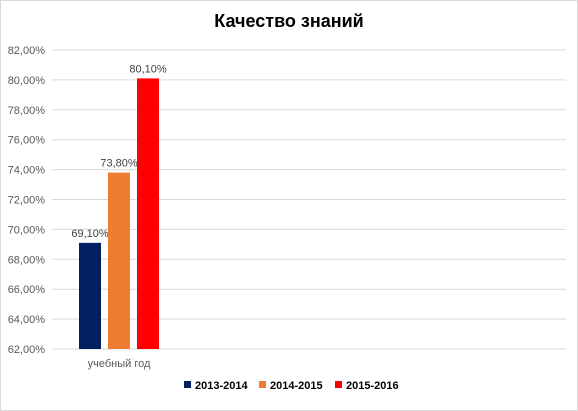 This screenshot has height=411, width=578. I want to click on y-tick-label: 74,00%, so click(27, 171).